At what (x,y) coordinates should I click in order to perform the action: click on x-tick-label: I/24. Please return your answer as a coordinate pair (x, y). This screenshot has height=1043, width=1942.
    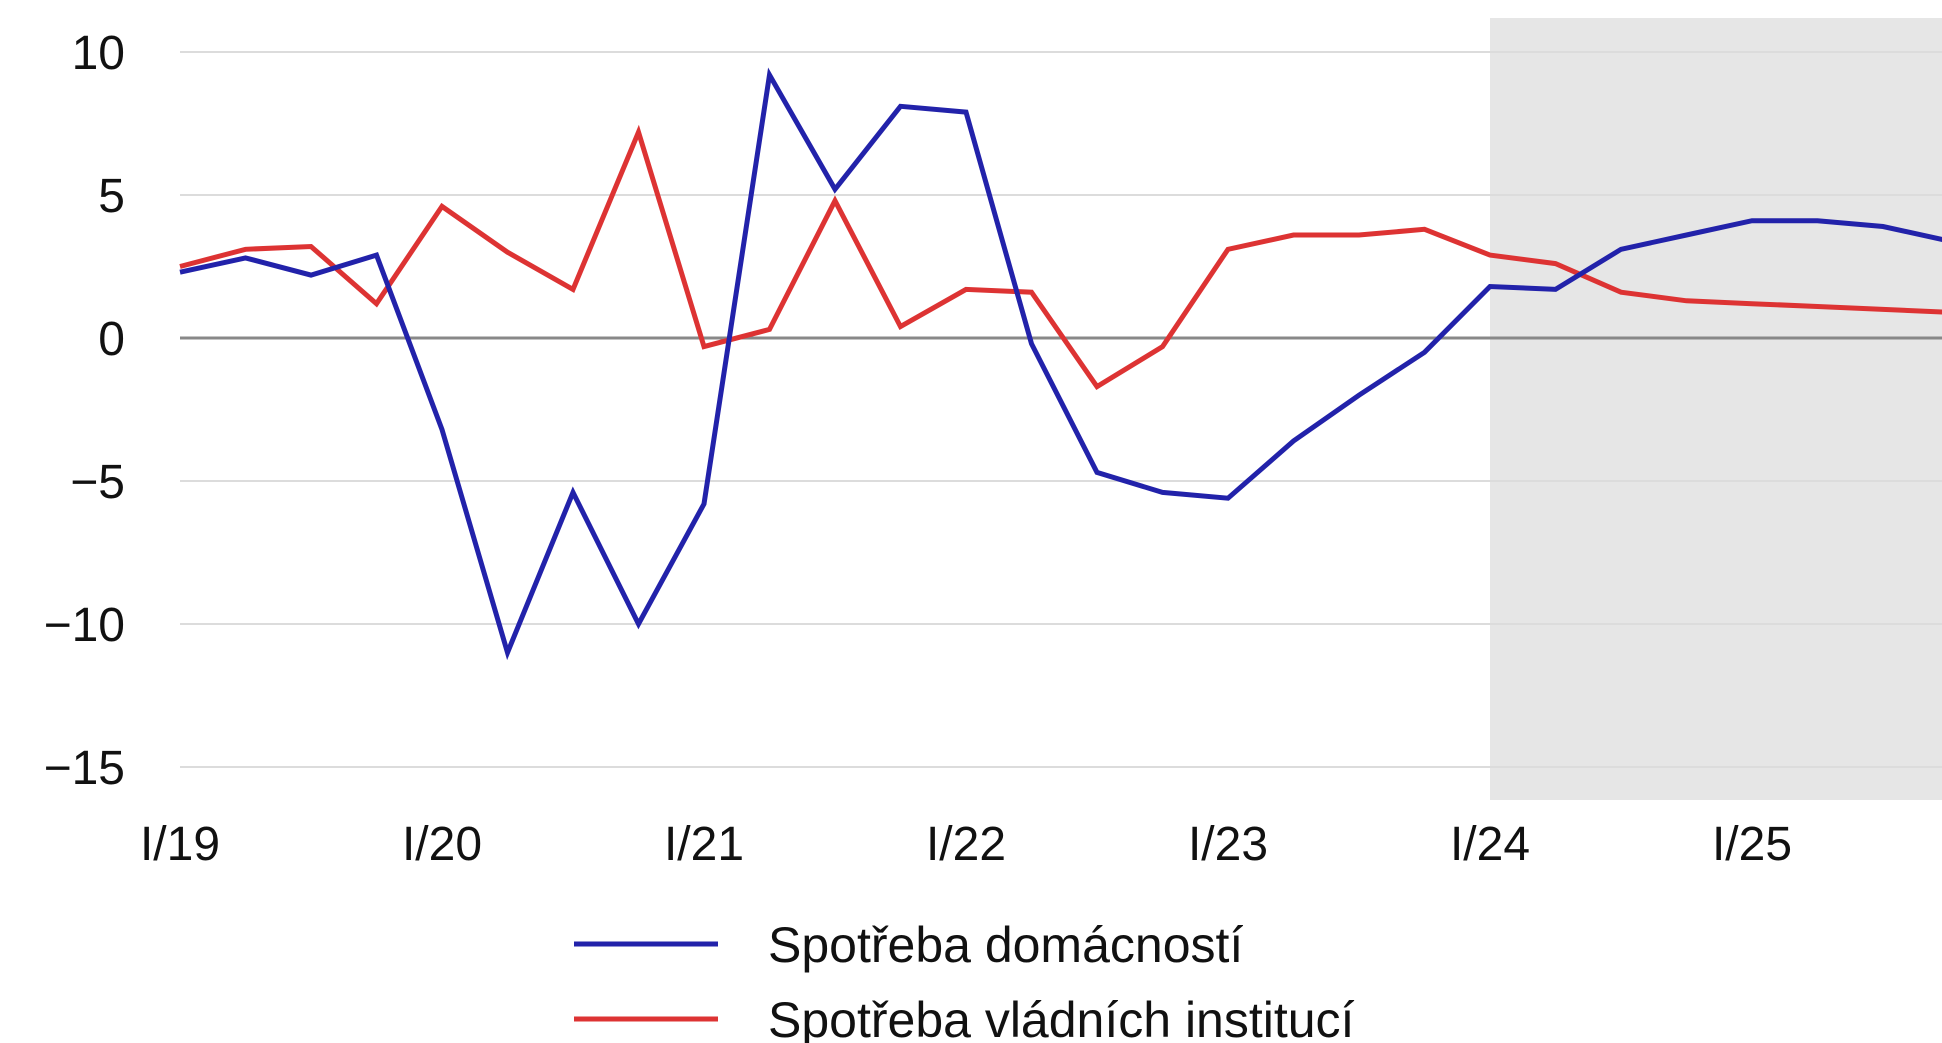
    Looking at the image, I should click on (1490, 844).